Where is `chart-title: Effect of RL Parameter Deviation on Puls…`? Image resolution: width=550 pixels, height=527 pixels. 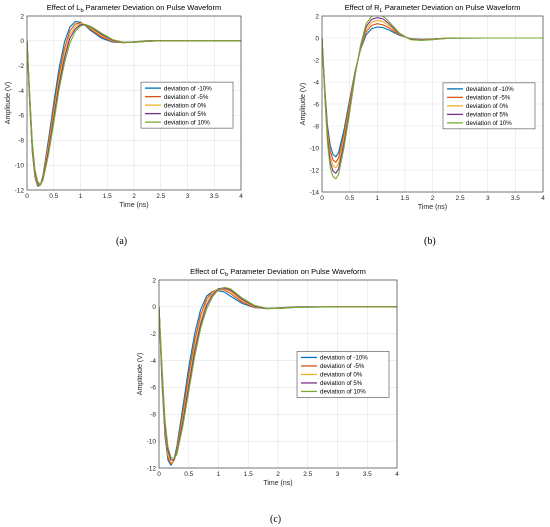
chart-title: Effect of RL Parameter Deviation on Puls… is located at coordinates (433, 8).